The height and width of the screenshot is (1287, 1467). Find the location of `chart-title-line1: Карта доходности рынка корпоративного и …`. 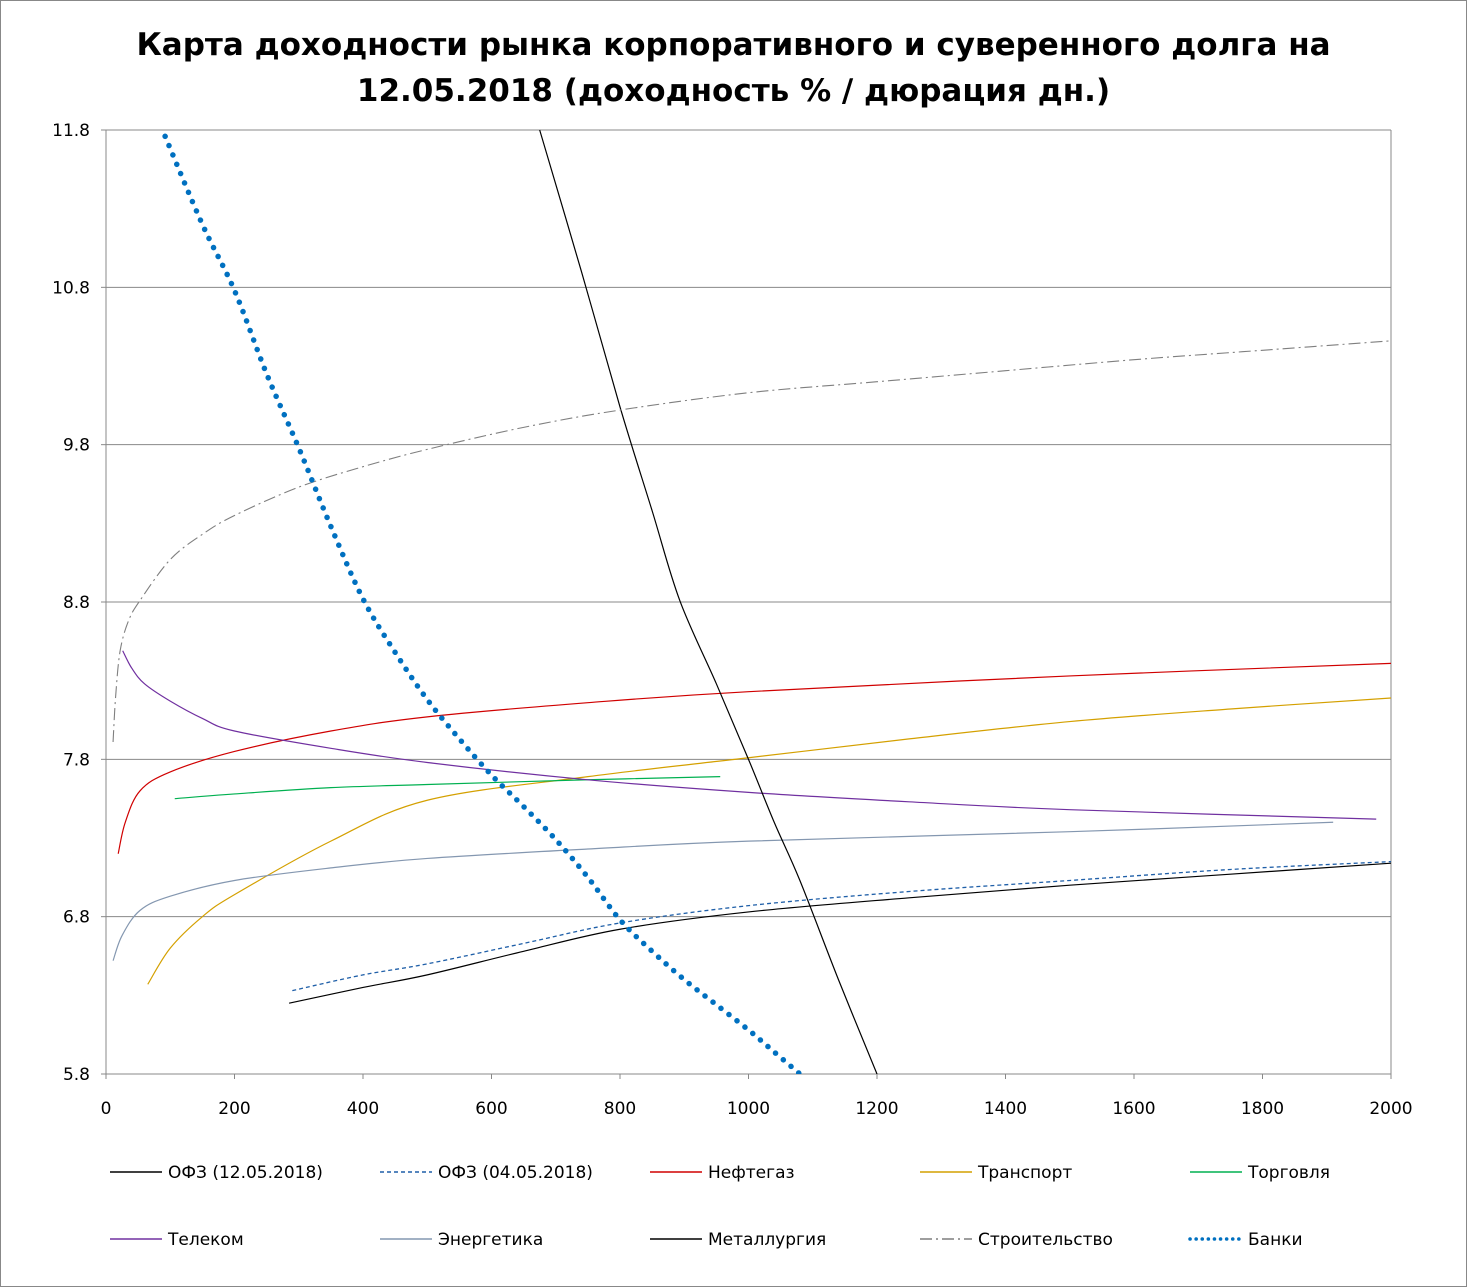

chart-title-line1: Карта доходности рынка корпоративного и … is located at coordinates (733, 45).